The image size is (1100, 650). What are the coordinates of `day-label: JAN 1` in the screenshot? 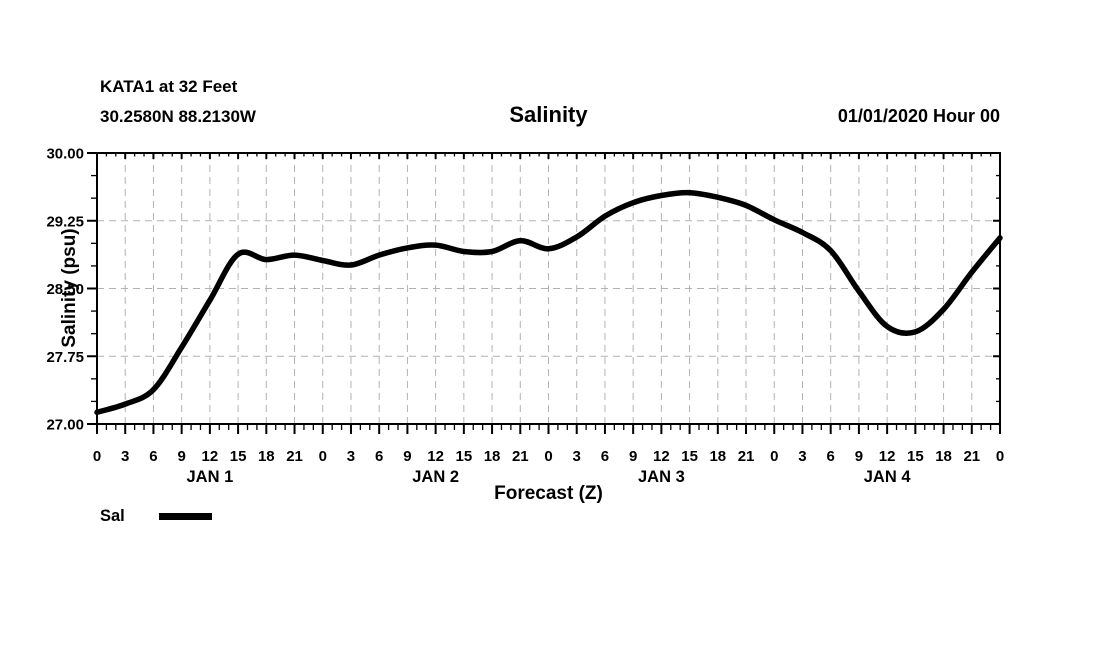 It's located at (209, 477).